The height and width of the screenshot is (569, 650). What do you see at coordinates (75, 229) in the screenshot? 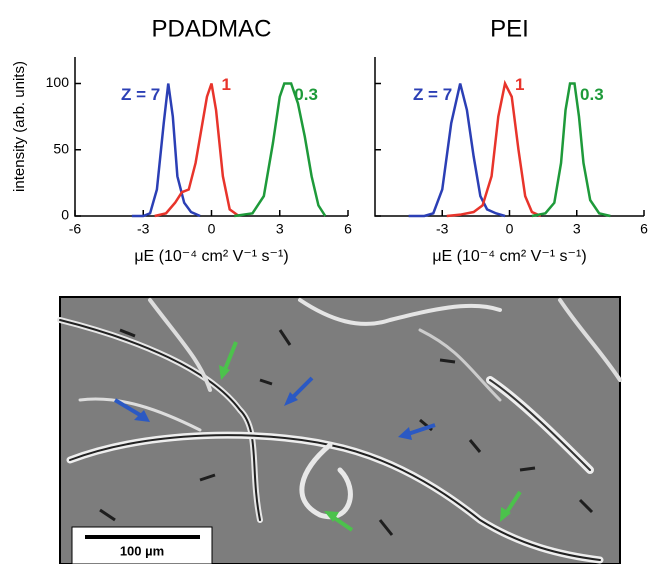
I see `x-tick-label: -6` at bounding box center [75, 229].